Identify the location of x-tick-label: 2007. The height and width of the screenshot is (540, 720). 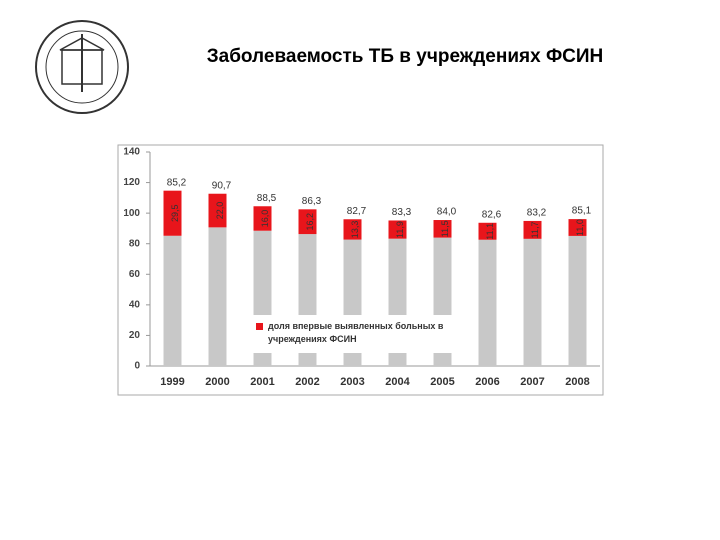
(532, 382).